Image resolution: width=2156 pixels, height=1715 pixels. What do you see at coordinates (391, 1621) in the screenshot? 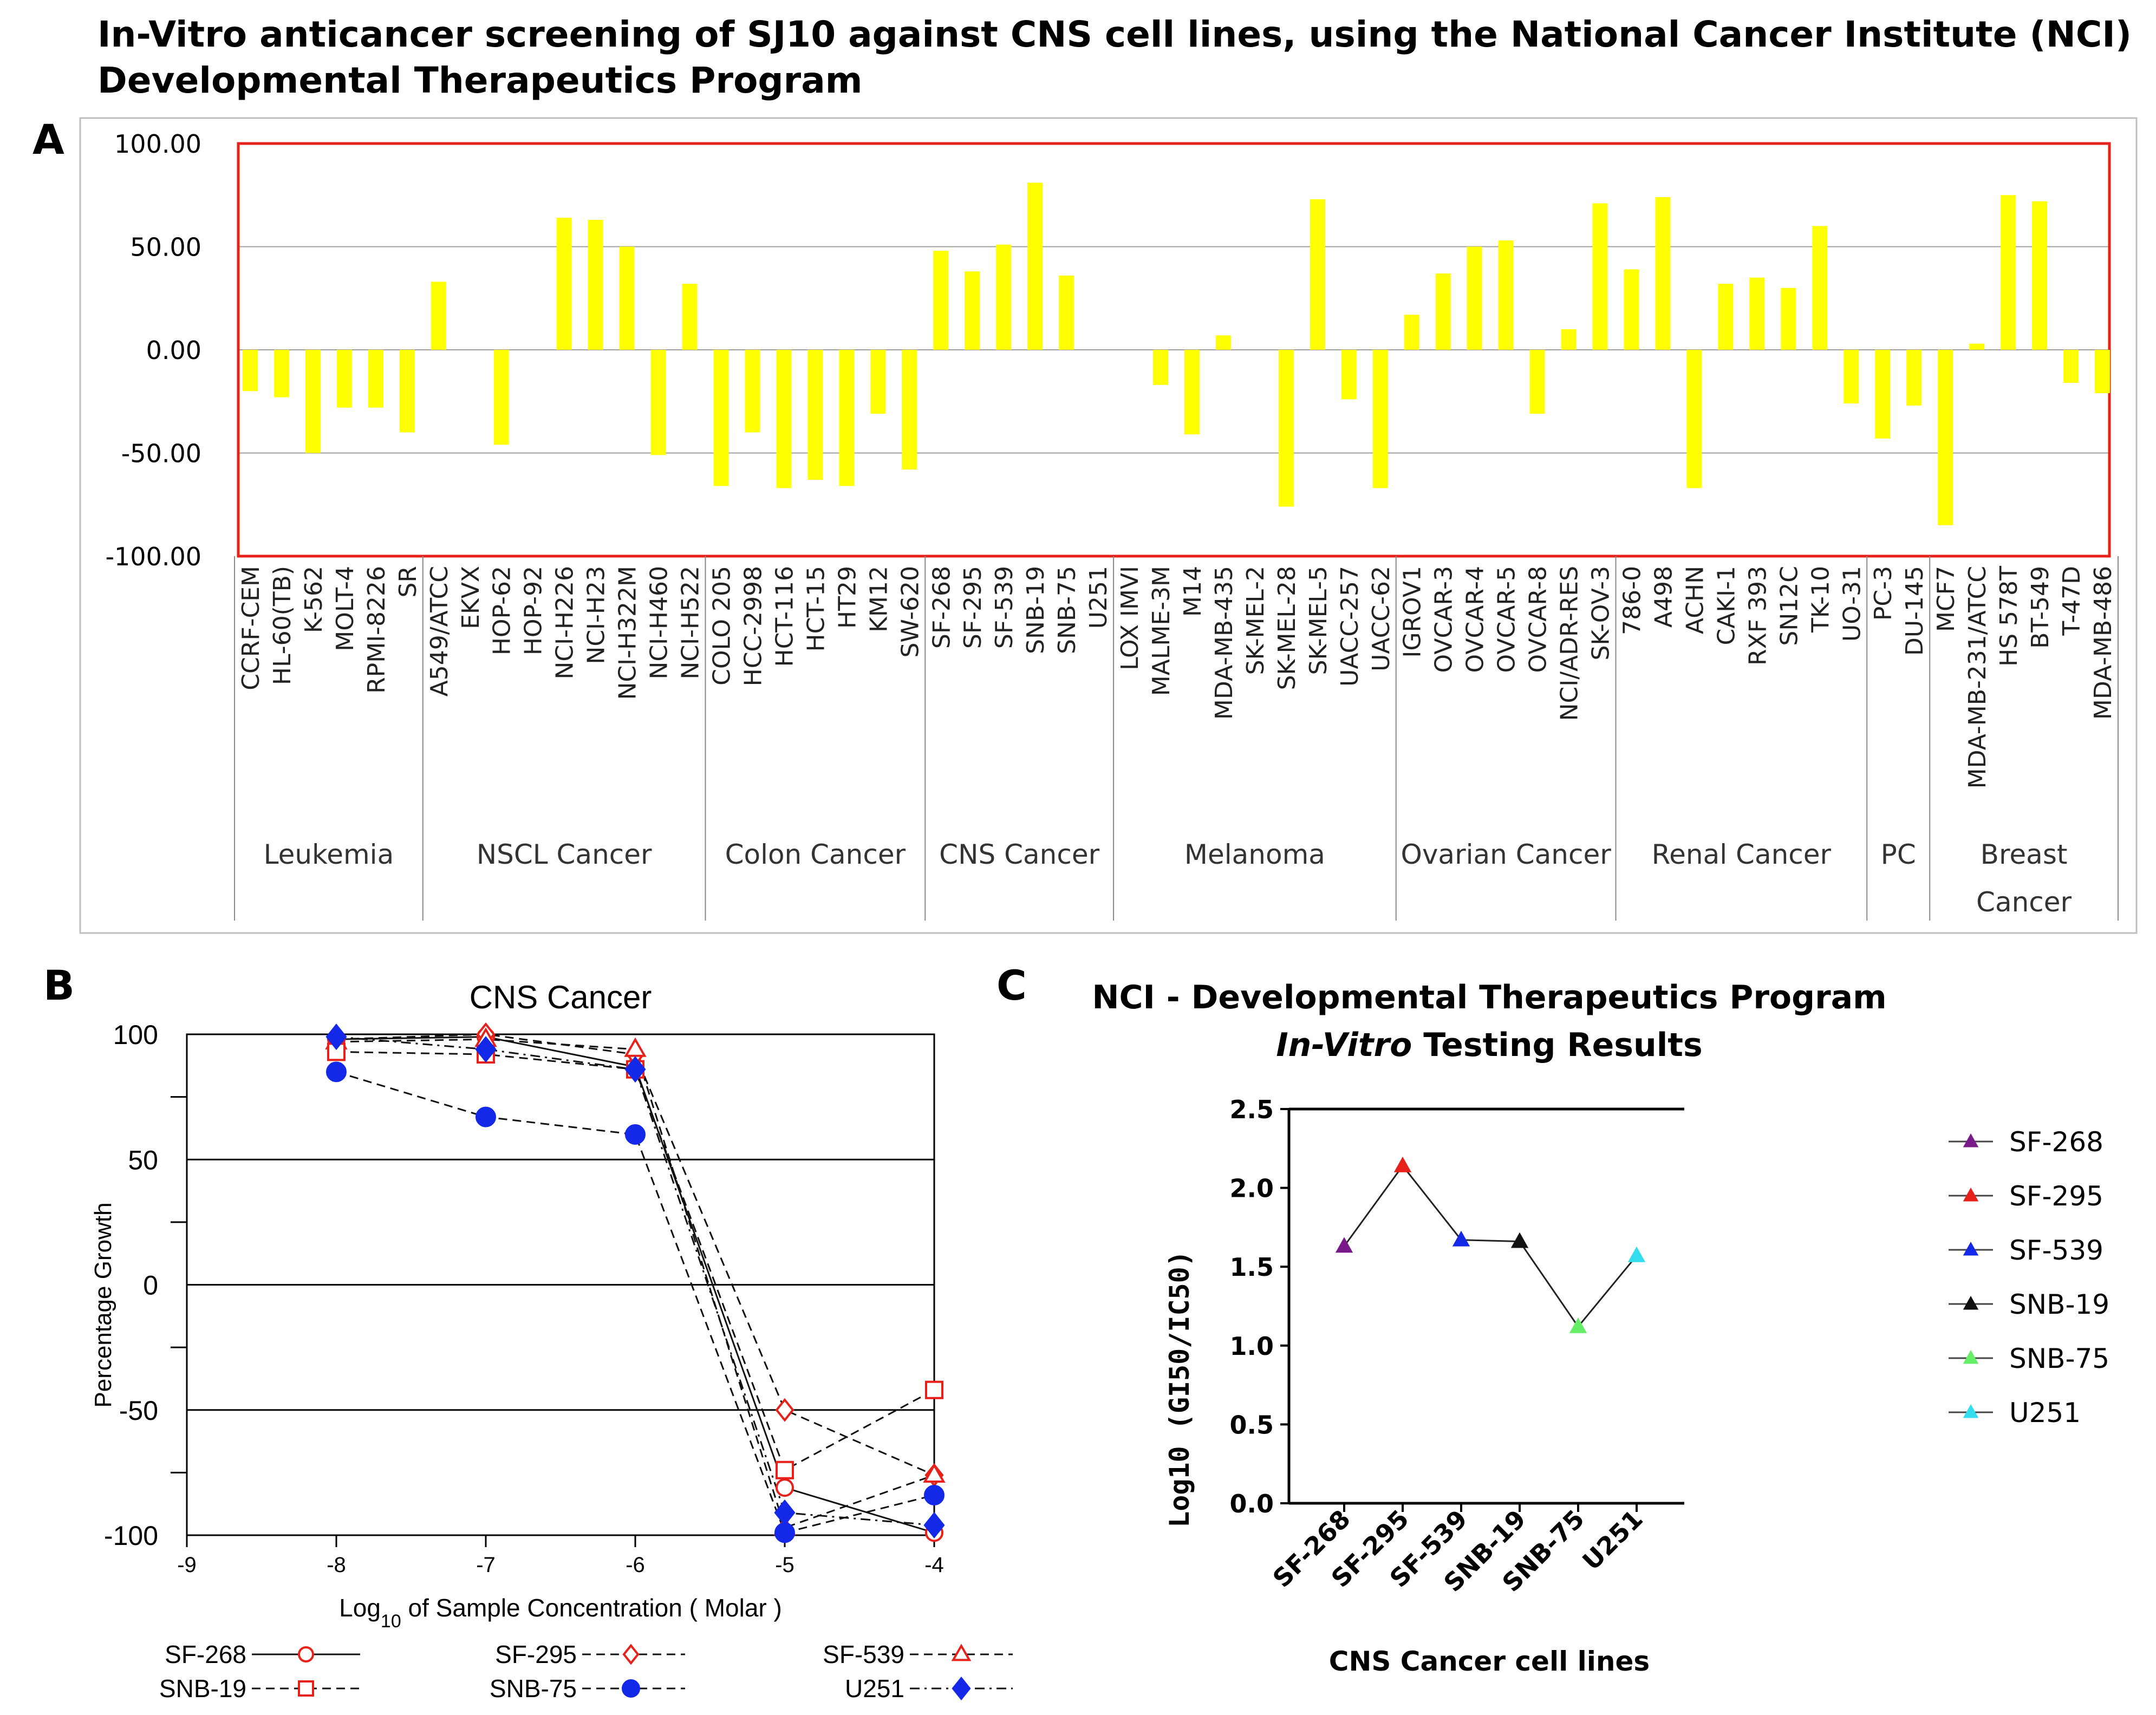
I see `panel-b-x-axis-label-subscript: 10` at bounding box center [391, 1621].